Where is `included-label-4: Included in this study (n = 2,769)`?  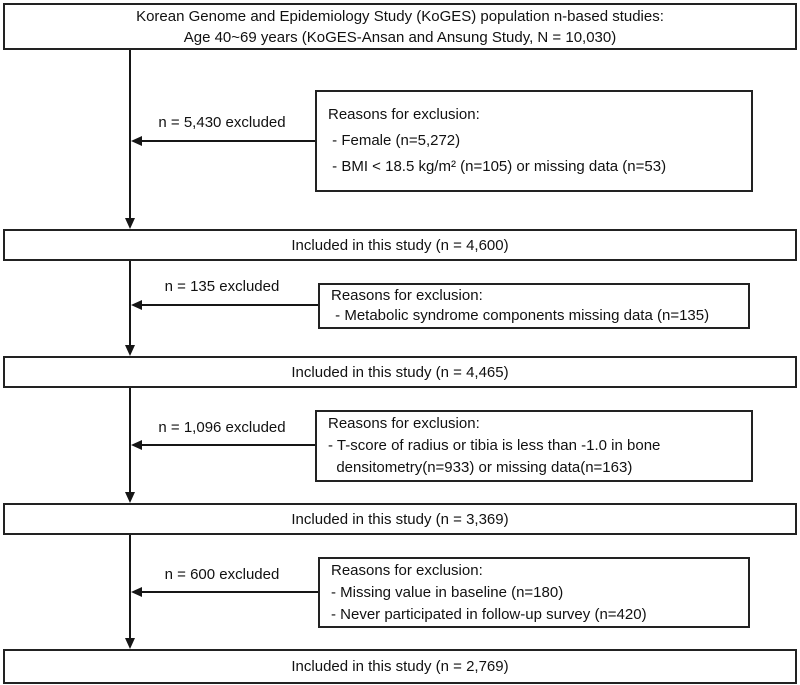
included-label-4: Included in this study (n = 2,769) is located at coordinates (400, 666).